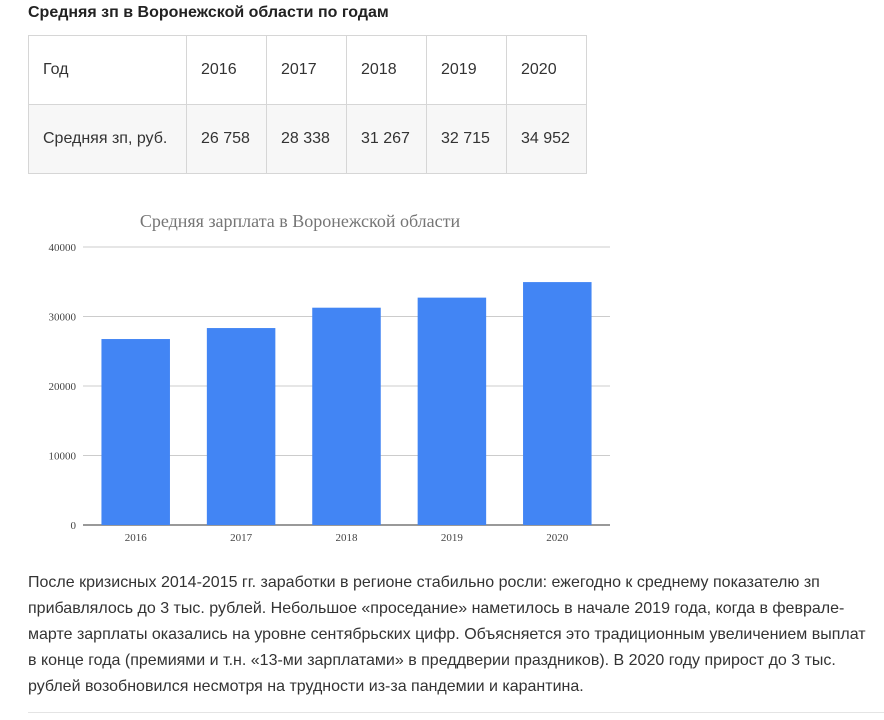 The image size is (884, 720). I want to click on x-tick-label: 2016, so click(136, 538).